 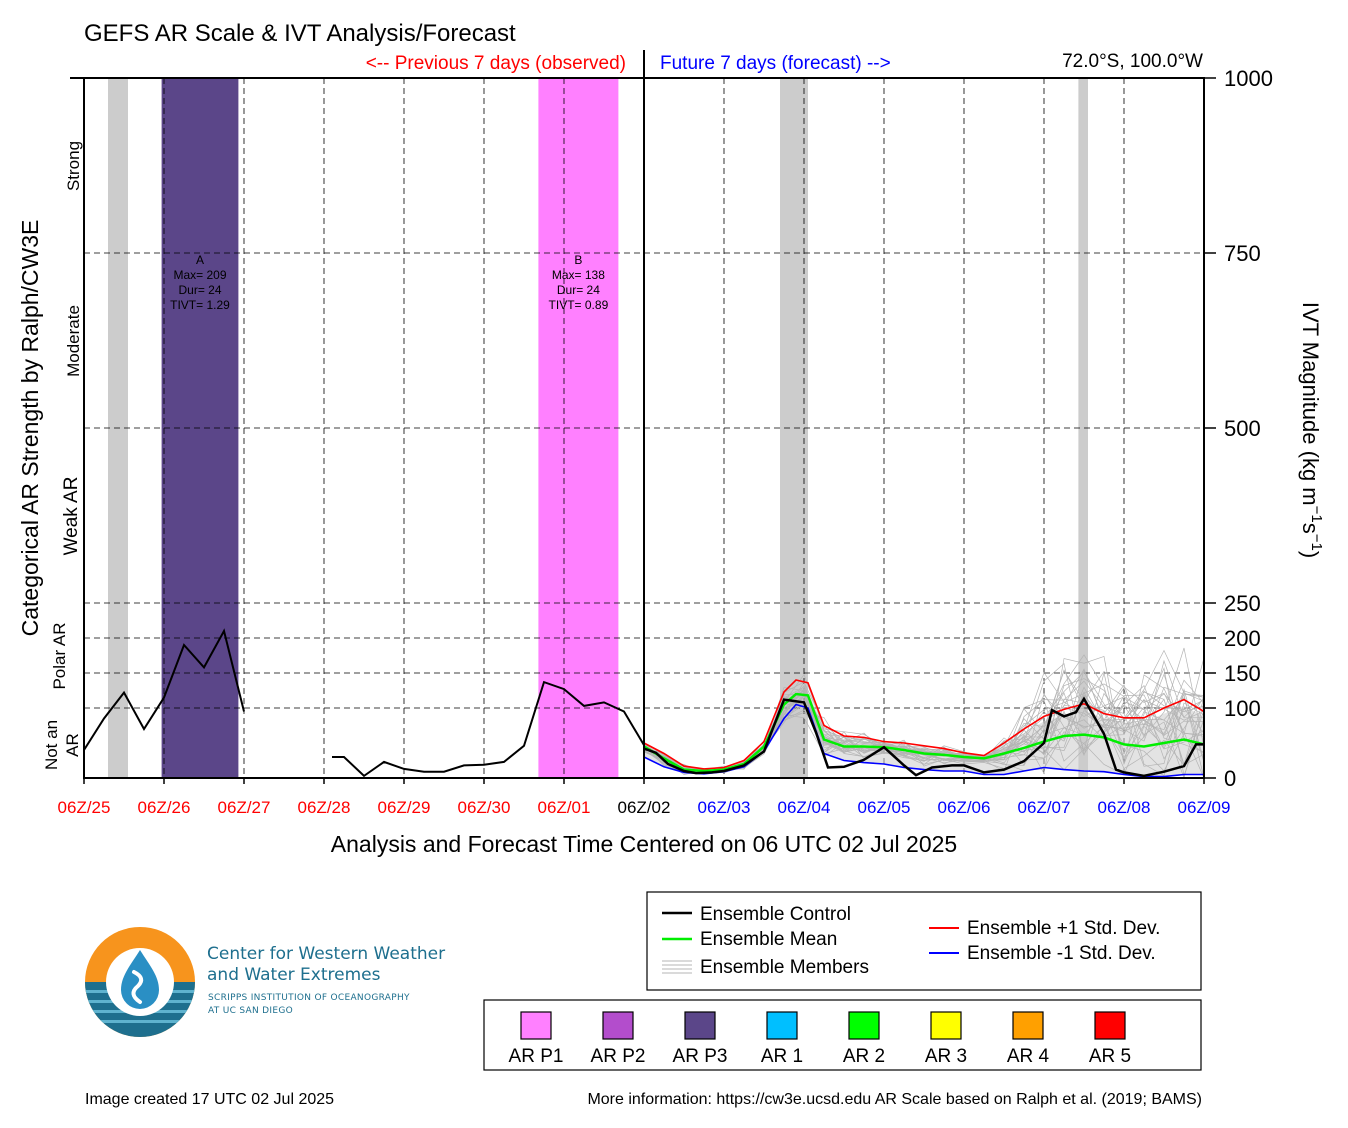 What do you see at coordinates (30, 428) in the screenshot?
I see `left-axis-label: Categorical AR Strength by Ralph/CW3E` at bounding box center [30, 428].